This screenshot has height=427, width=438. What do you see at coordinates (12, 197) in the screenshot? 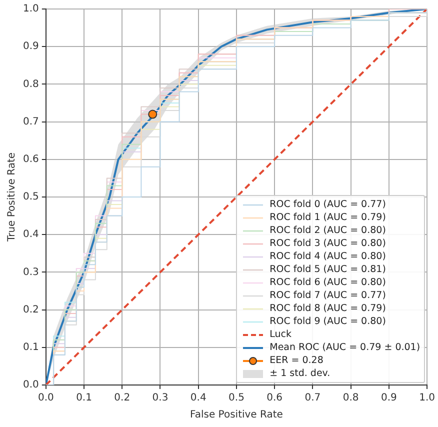
I see `y-axis-title: True Positive Rate` at bounding box center [12, 197].